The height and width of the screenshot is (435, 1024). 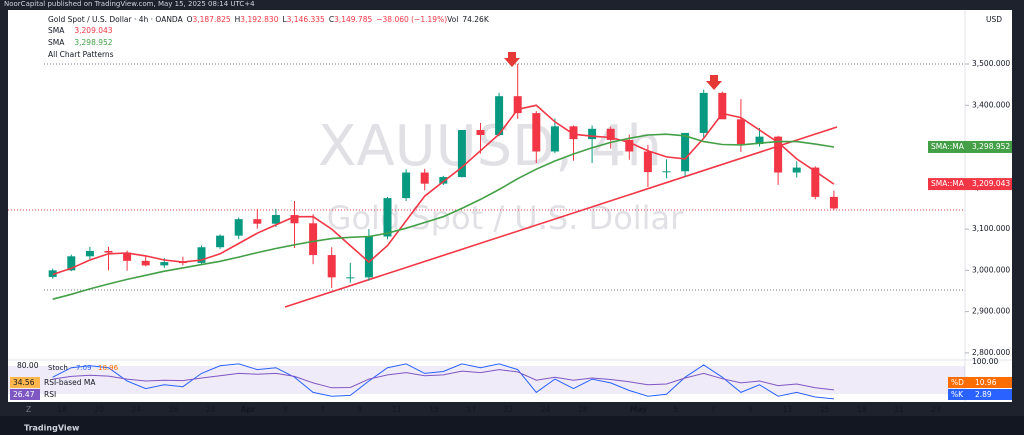 I want to click on stoch-name: Stoch, so click(x=58, y=368).